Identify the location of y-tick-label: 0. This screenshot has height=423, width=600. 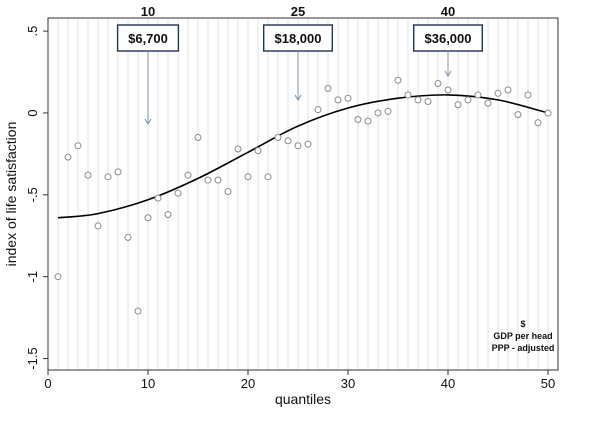
(32, 112).